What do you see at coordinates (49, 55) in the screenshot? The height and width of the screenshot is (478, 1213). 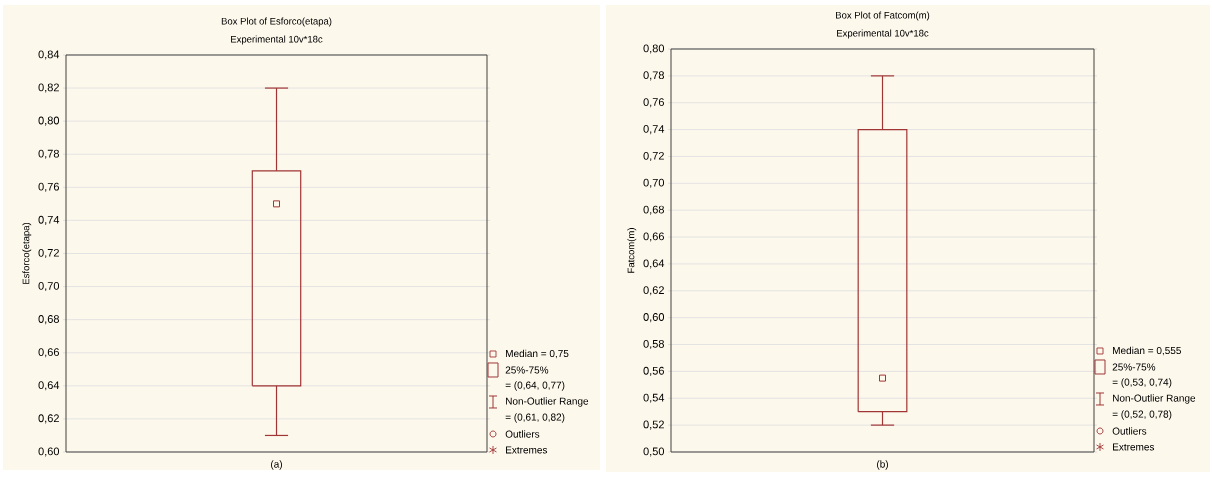 I see `y-tick-label: 0,84` at bounding box center [49, 55].